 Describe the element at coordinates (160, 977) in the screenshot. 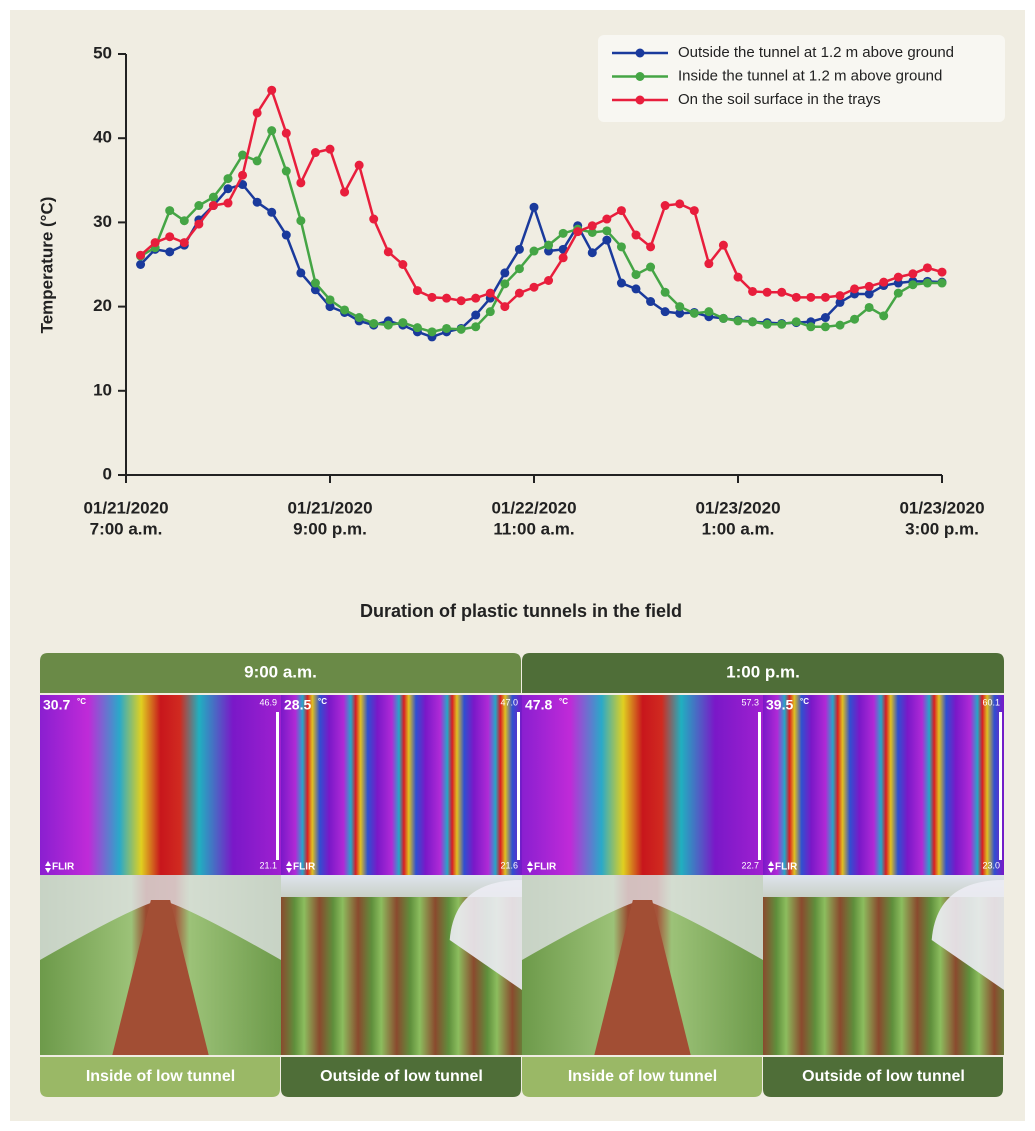

I see `soil-path` at that location.